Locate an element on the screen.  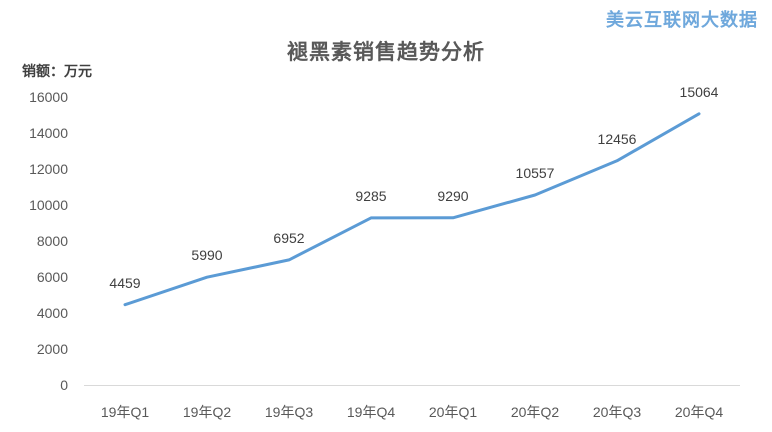
y-tick-label: 14000 is located at coordinates (48, 133).